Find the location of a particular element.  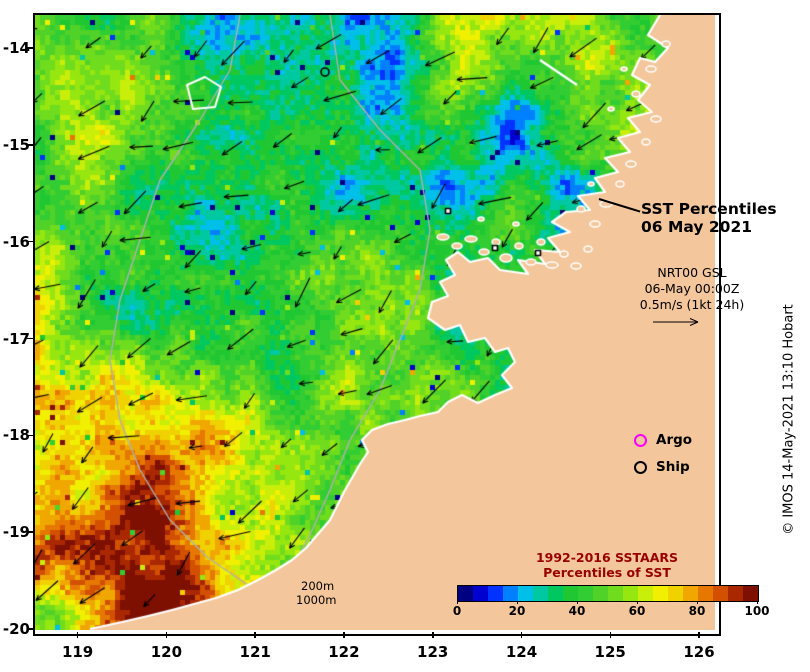

colorbar-tick-label: 80 is located at coordinates (697, 611).